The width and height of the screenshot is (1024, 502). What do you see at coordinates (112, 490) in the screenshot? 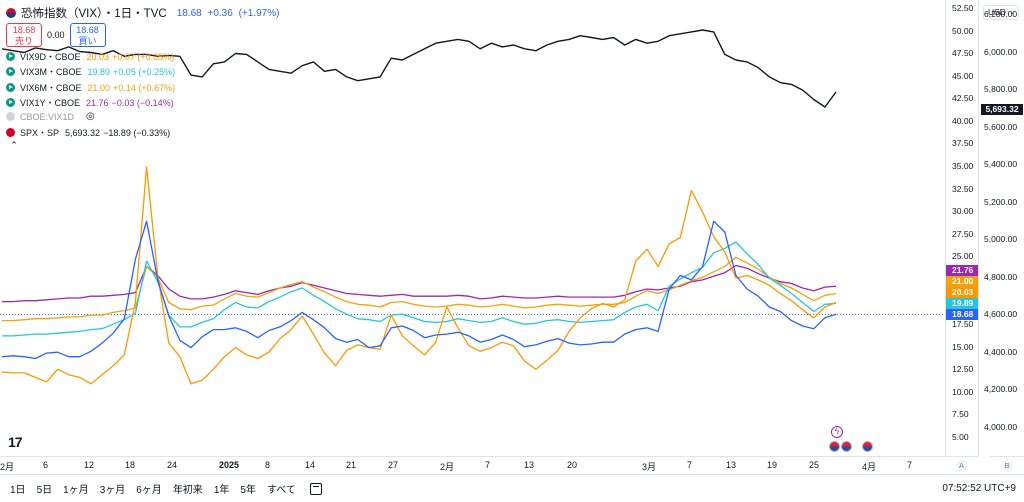
I see `timeframe-button: 3ヶ月` at bounding box center [112, 490].